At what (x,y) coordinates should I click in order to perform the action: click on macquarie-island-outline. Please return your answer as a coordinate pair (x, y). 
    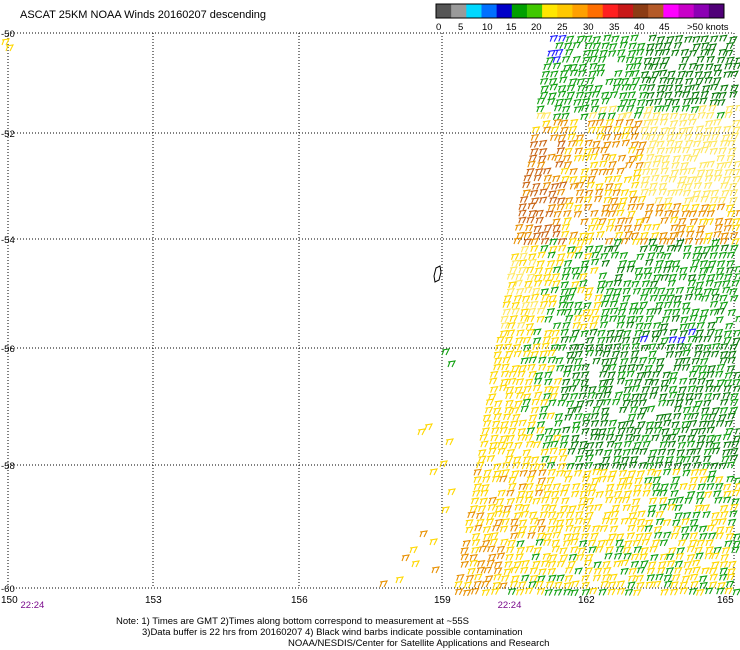
    Looking at the image, I should click on (437, 274).